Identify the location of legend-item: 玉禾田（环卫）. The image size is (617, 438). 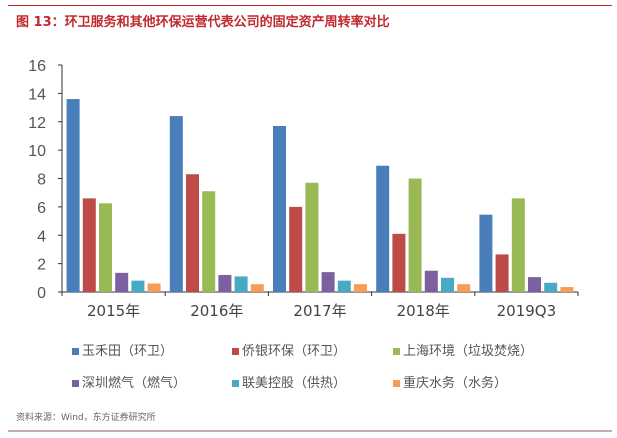
(122, 349).